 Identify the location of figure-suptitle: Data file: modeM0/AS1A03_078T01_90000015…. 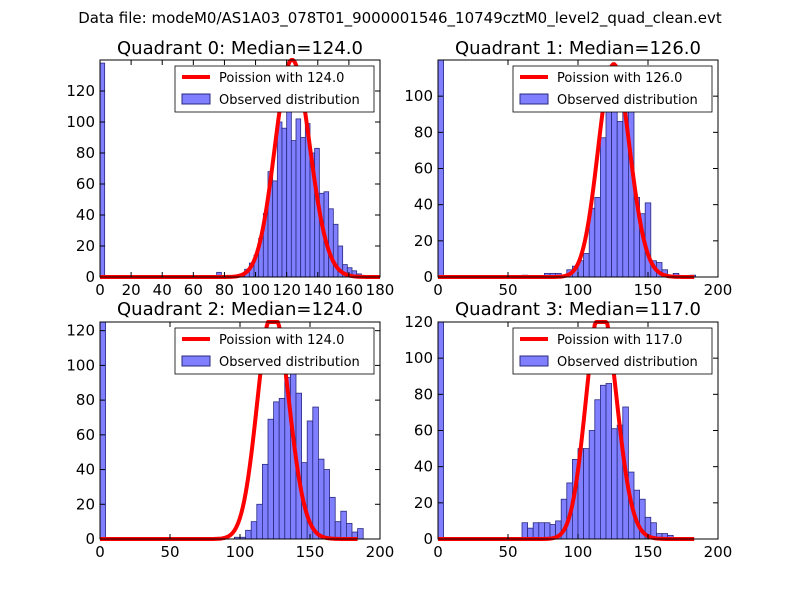
(400, 18).